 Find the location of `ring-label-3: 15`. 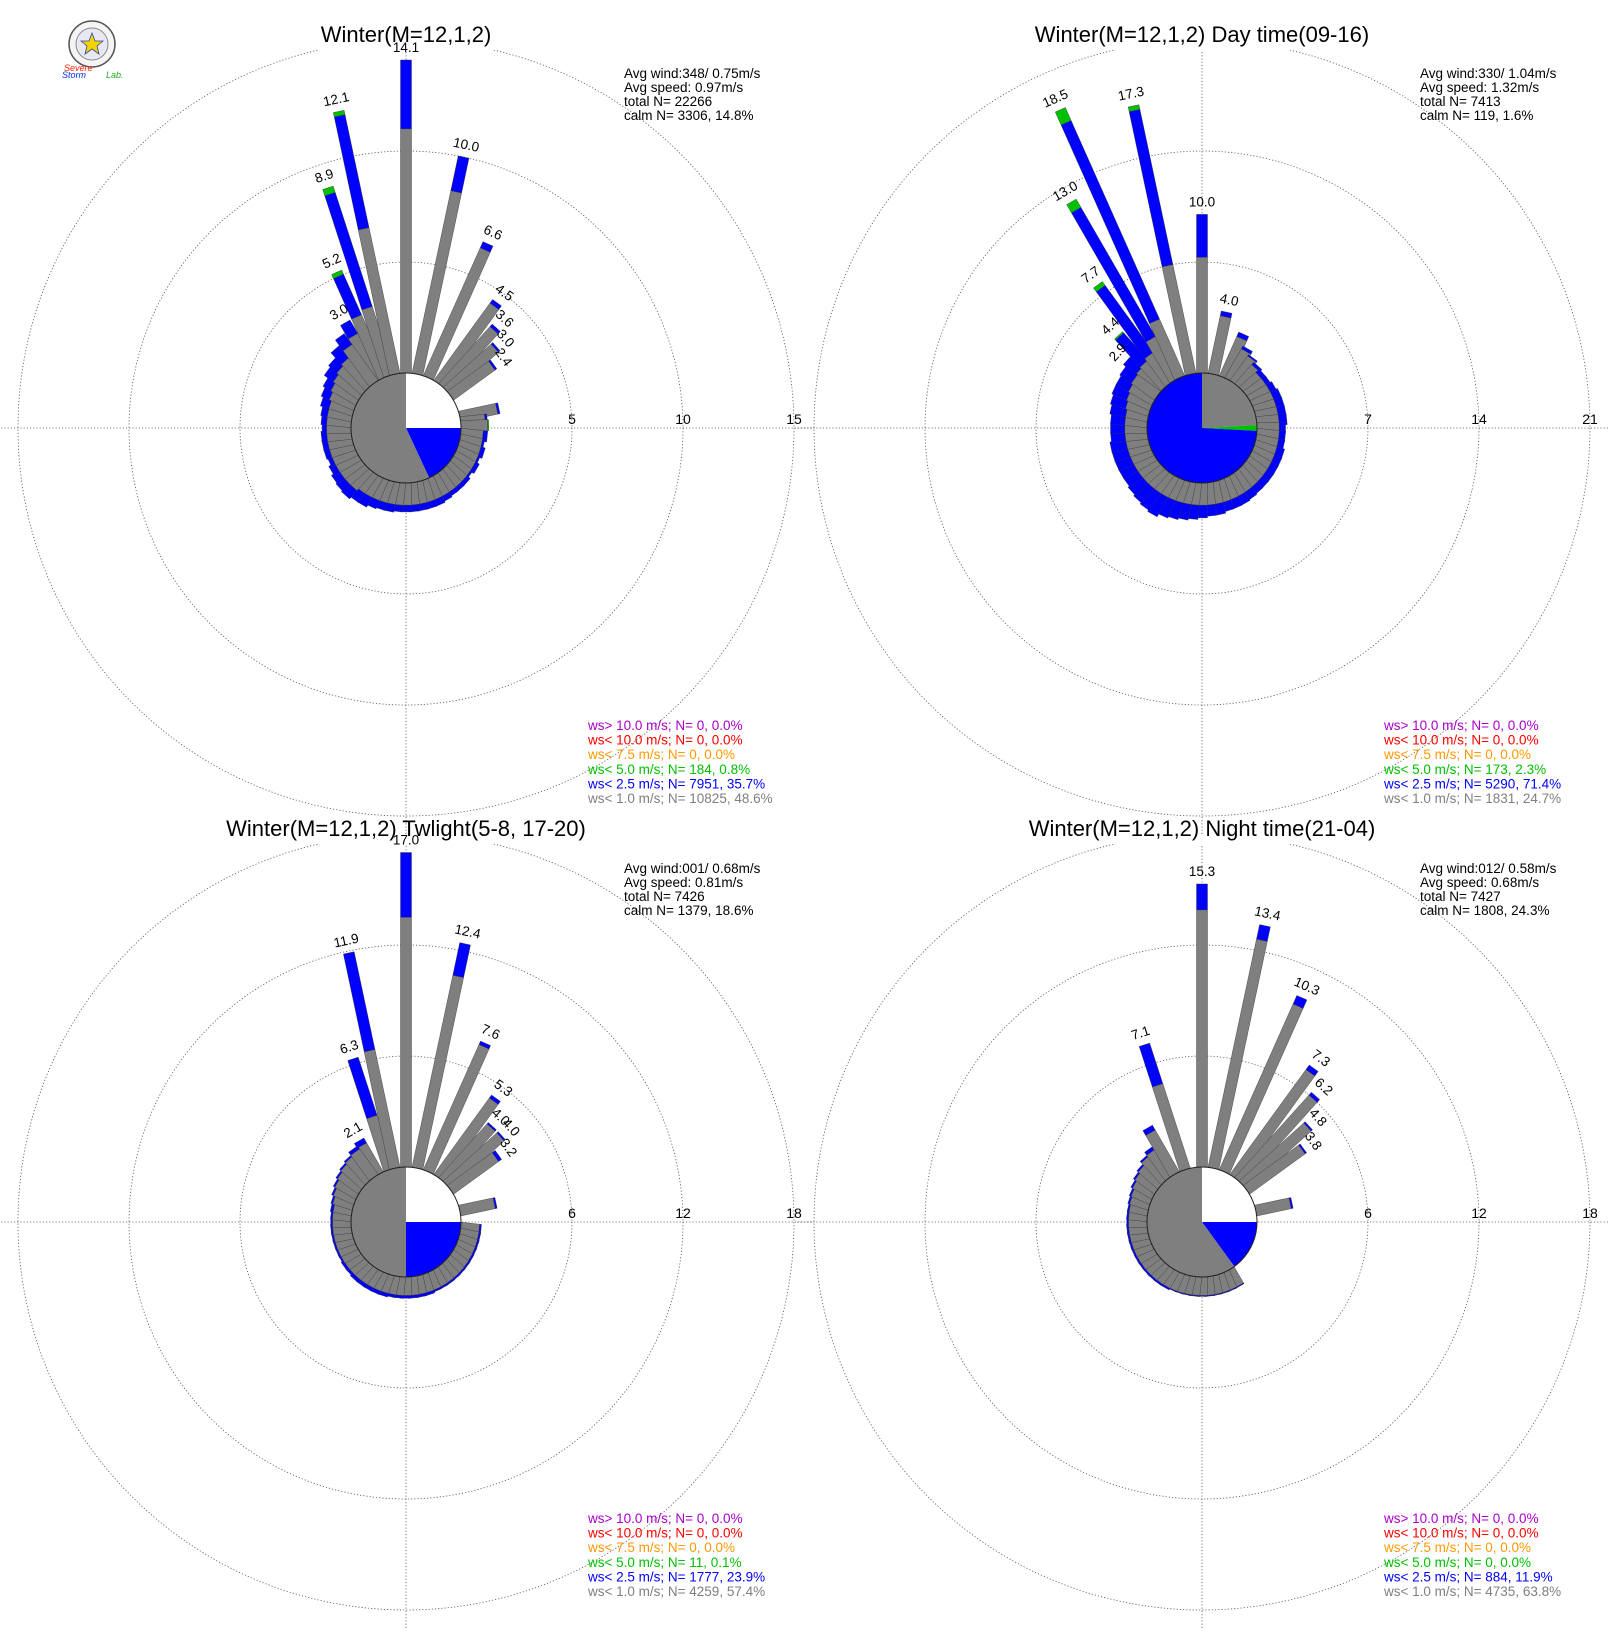

ring-label-3: 15 is located at coordinates (794, 419).